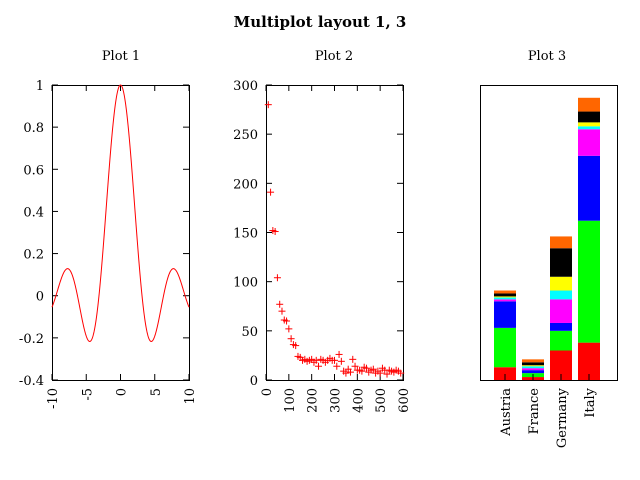 Image resolution: width=640 pixels, height=480 pixels. Describe the element at coordinates (120, 213) in the screenshot. I see `plot-1-curve` at that location.